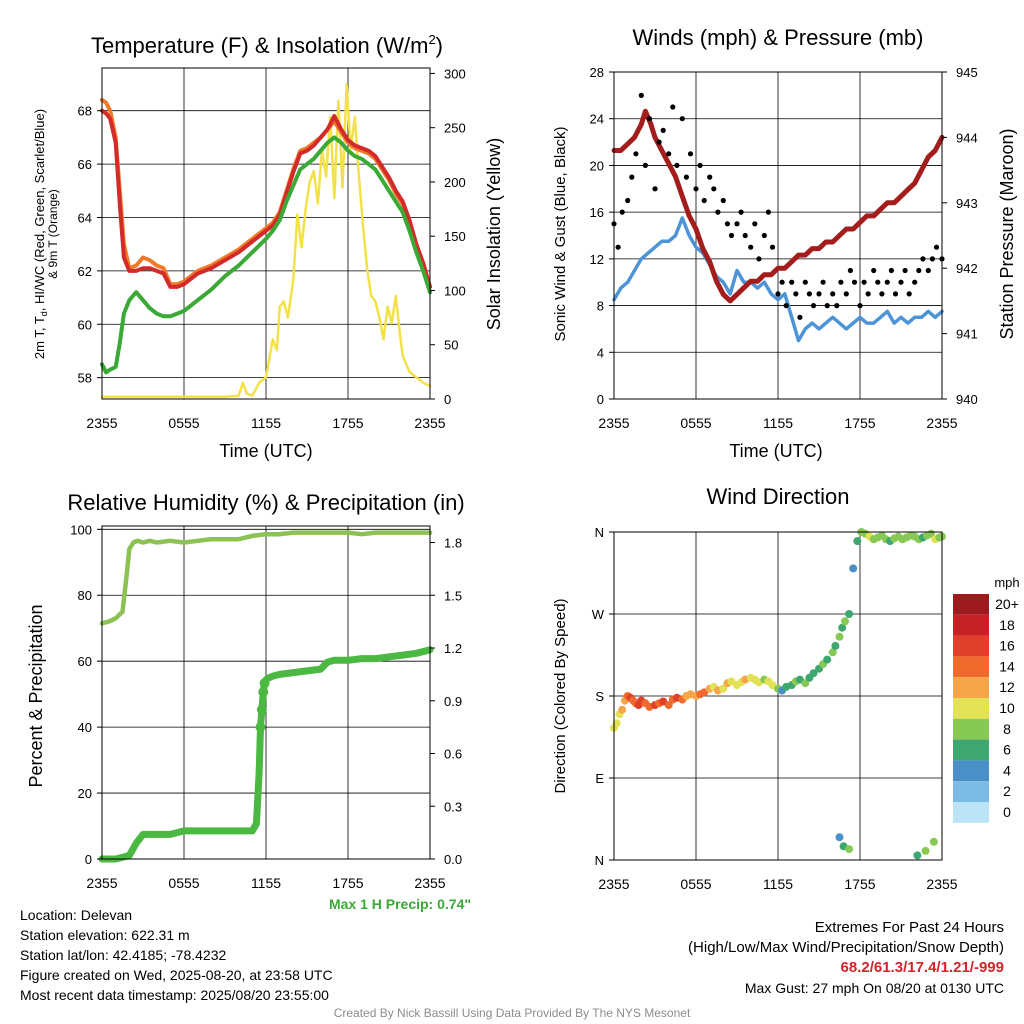 This screenshot has width=1024, height=1024. What do you see at coordinates (778, 694) in the screenshot?
I see `wind-direction-points` at bounding box center [778, 694].